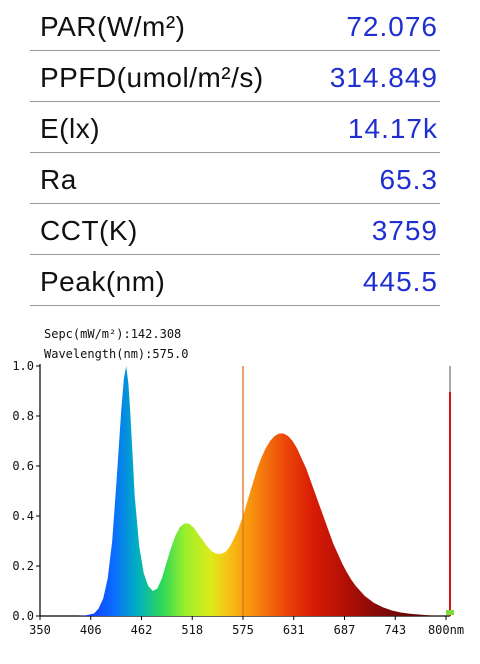  I want to click on metric-label: E(lx), so click(70, 128).